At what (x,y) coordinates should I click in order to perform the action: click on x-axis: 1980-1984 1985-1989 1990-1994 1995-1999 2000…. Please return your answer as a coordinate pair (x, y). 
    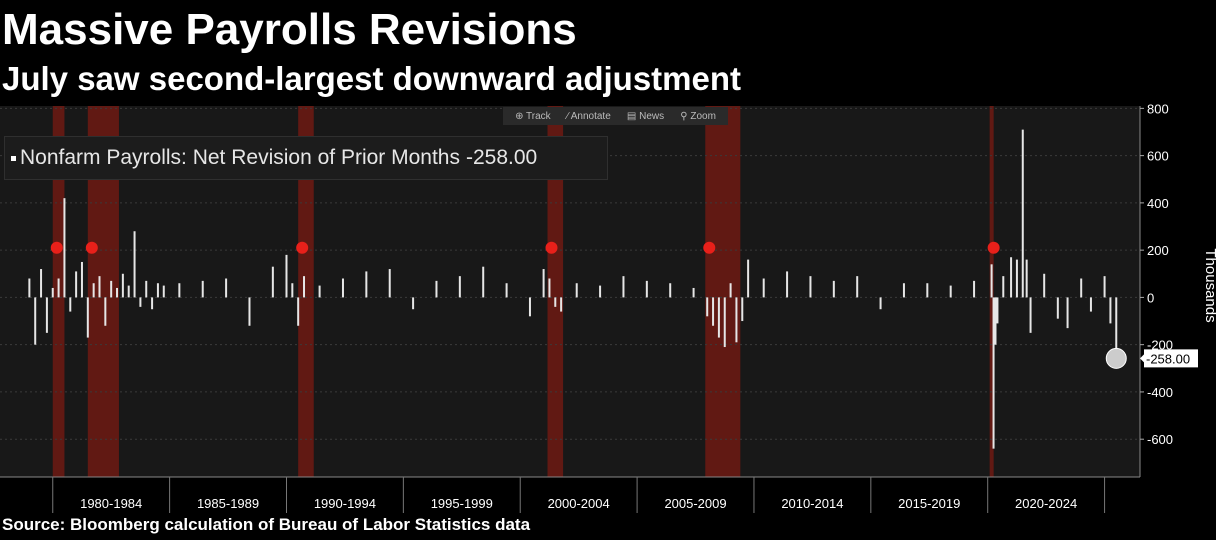
    Looking at the image, I should click on (570, 495).